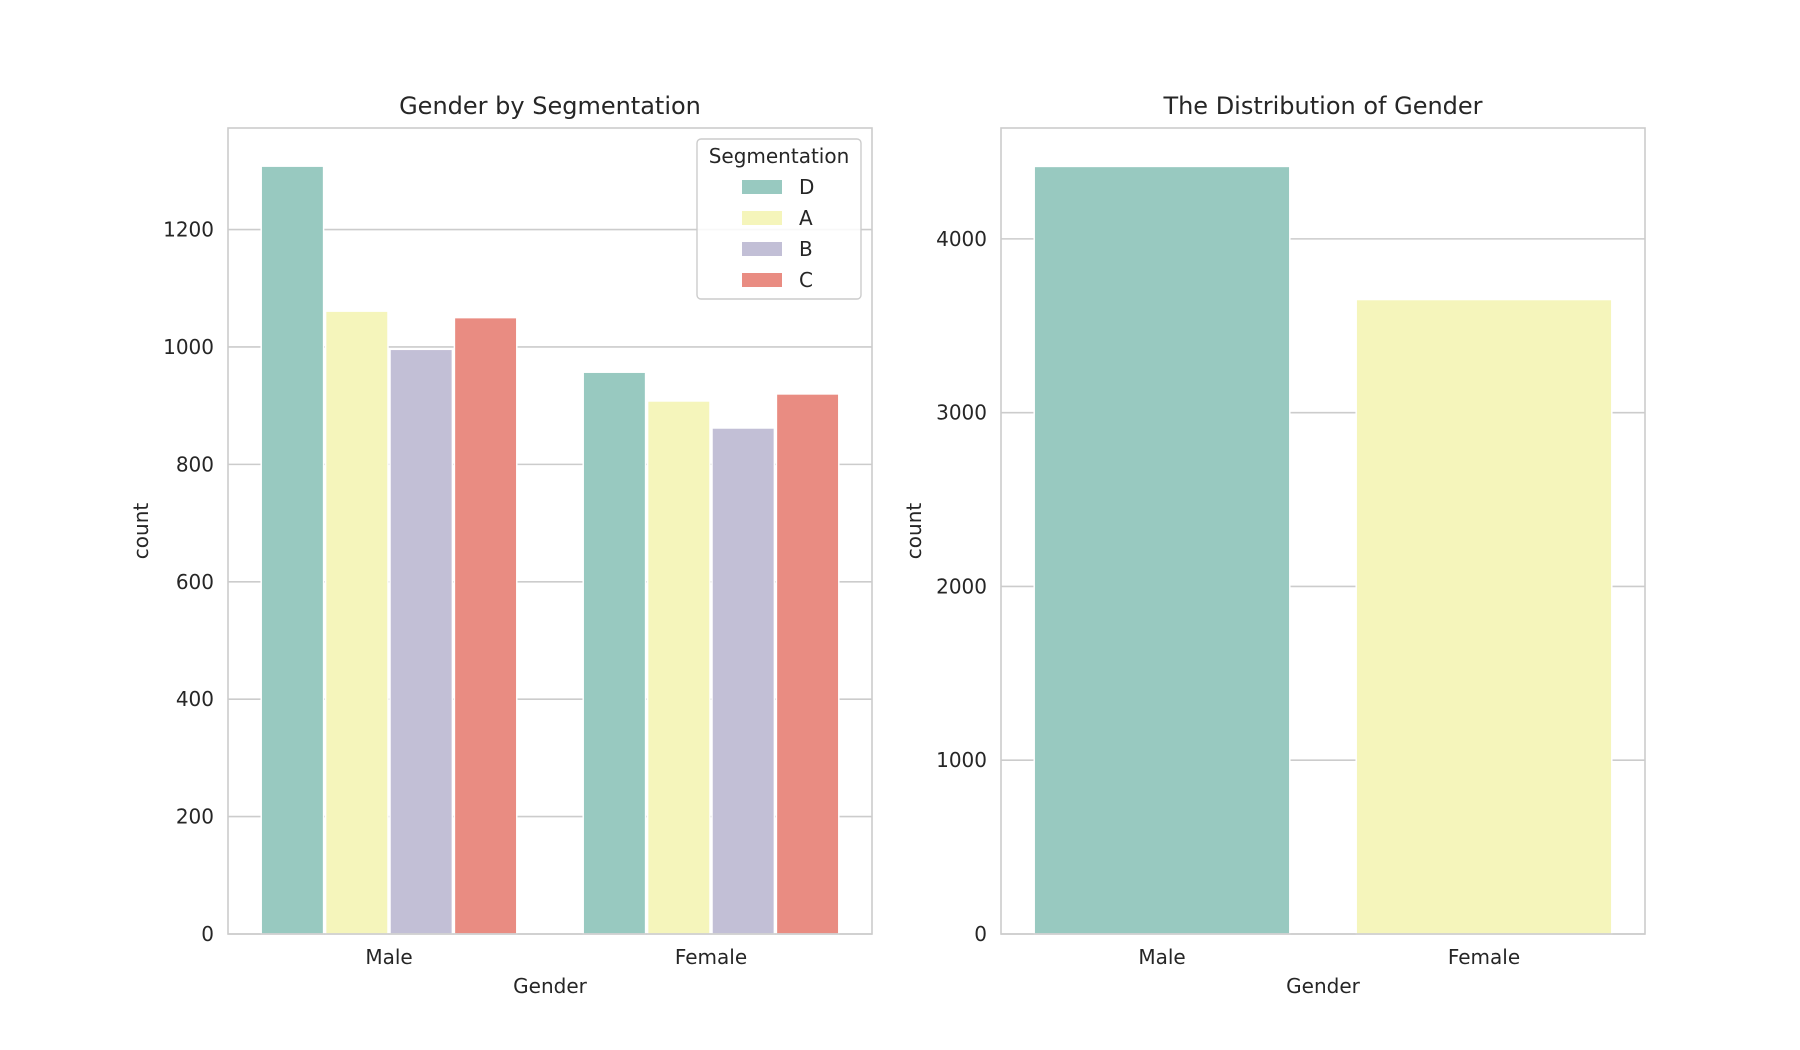 The width and height of the screenshot is (1800, 1050). Describe the element at coordinates (188, 230) in the screenshot. I see `y-tick-label: 1200` at that location.